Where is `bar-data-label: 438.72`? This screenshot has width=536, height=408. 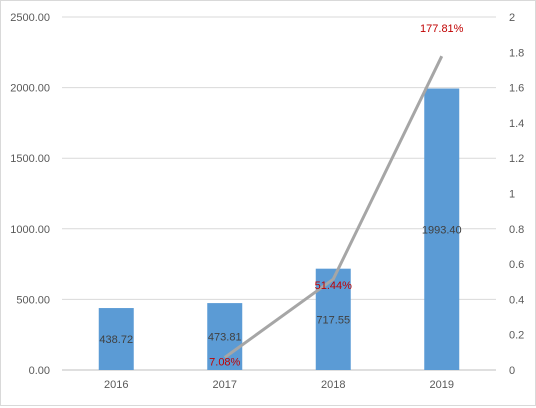 bar-data-label: 438.72 is located at coordinates (116, 340).